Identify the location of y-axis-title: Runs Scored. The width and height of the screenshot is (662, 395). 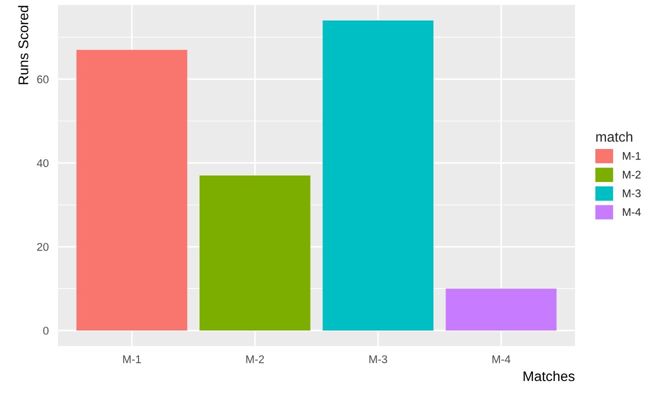
(23, 45).